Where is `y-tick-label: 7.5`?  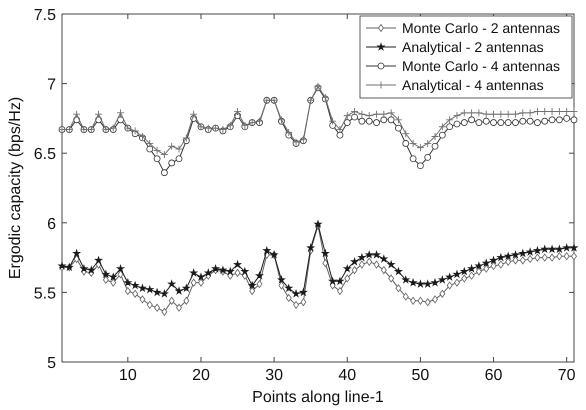 y-tick-label: 7.5 is located at coordinates (45, 15).